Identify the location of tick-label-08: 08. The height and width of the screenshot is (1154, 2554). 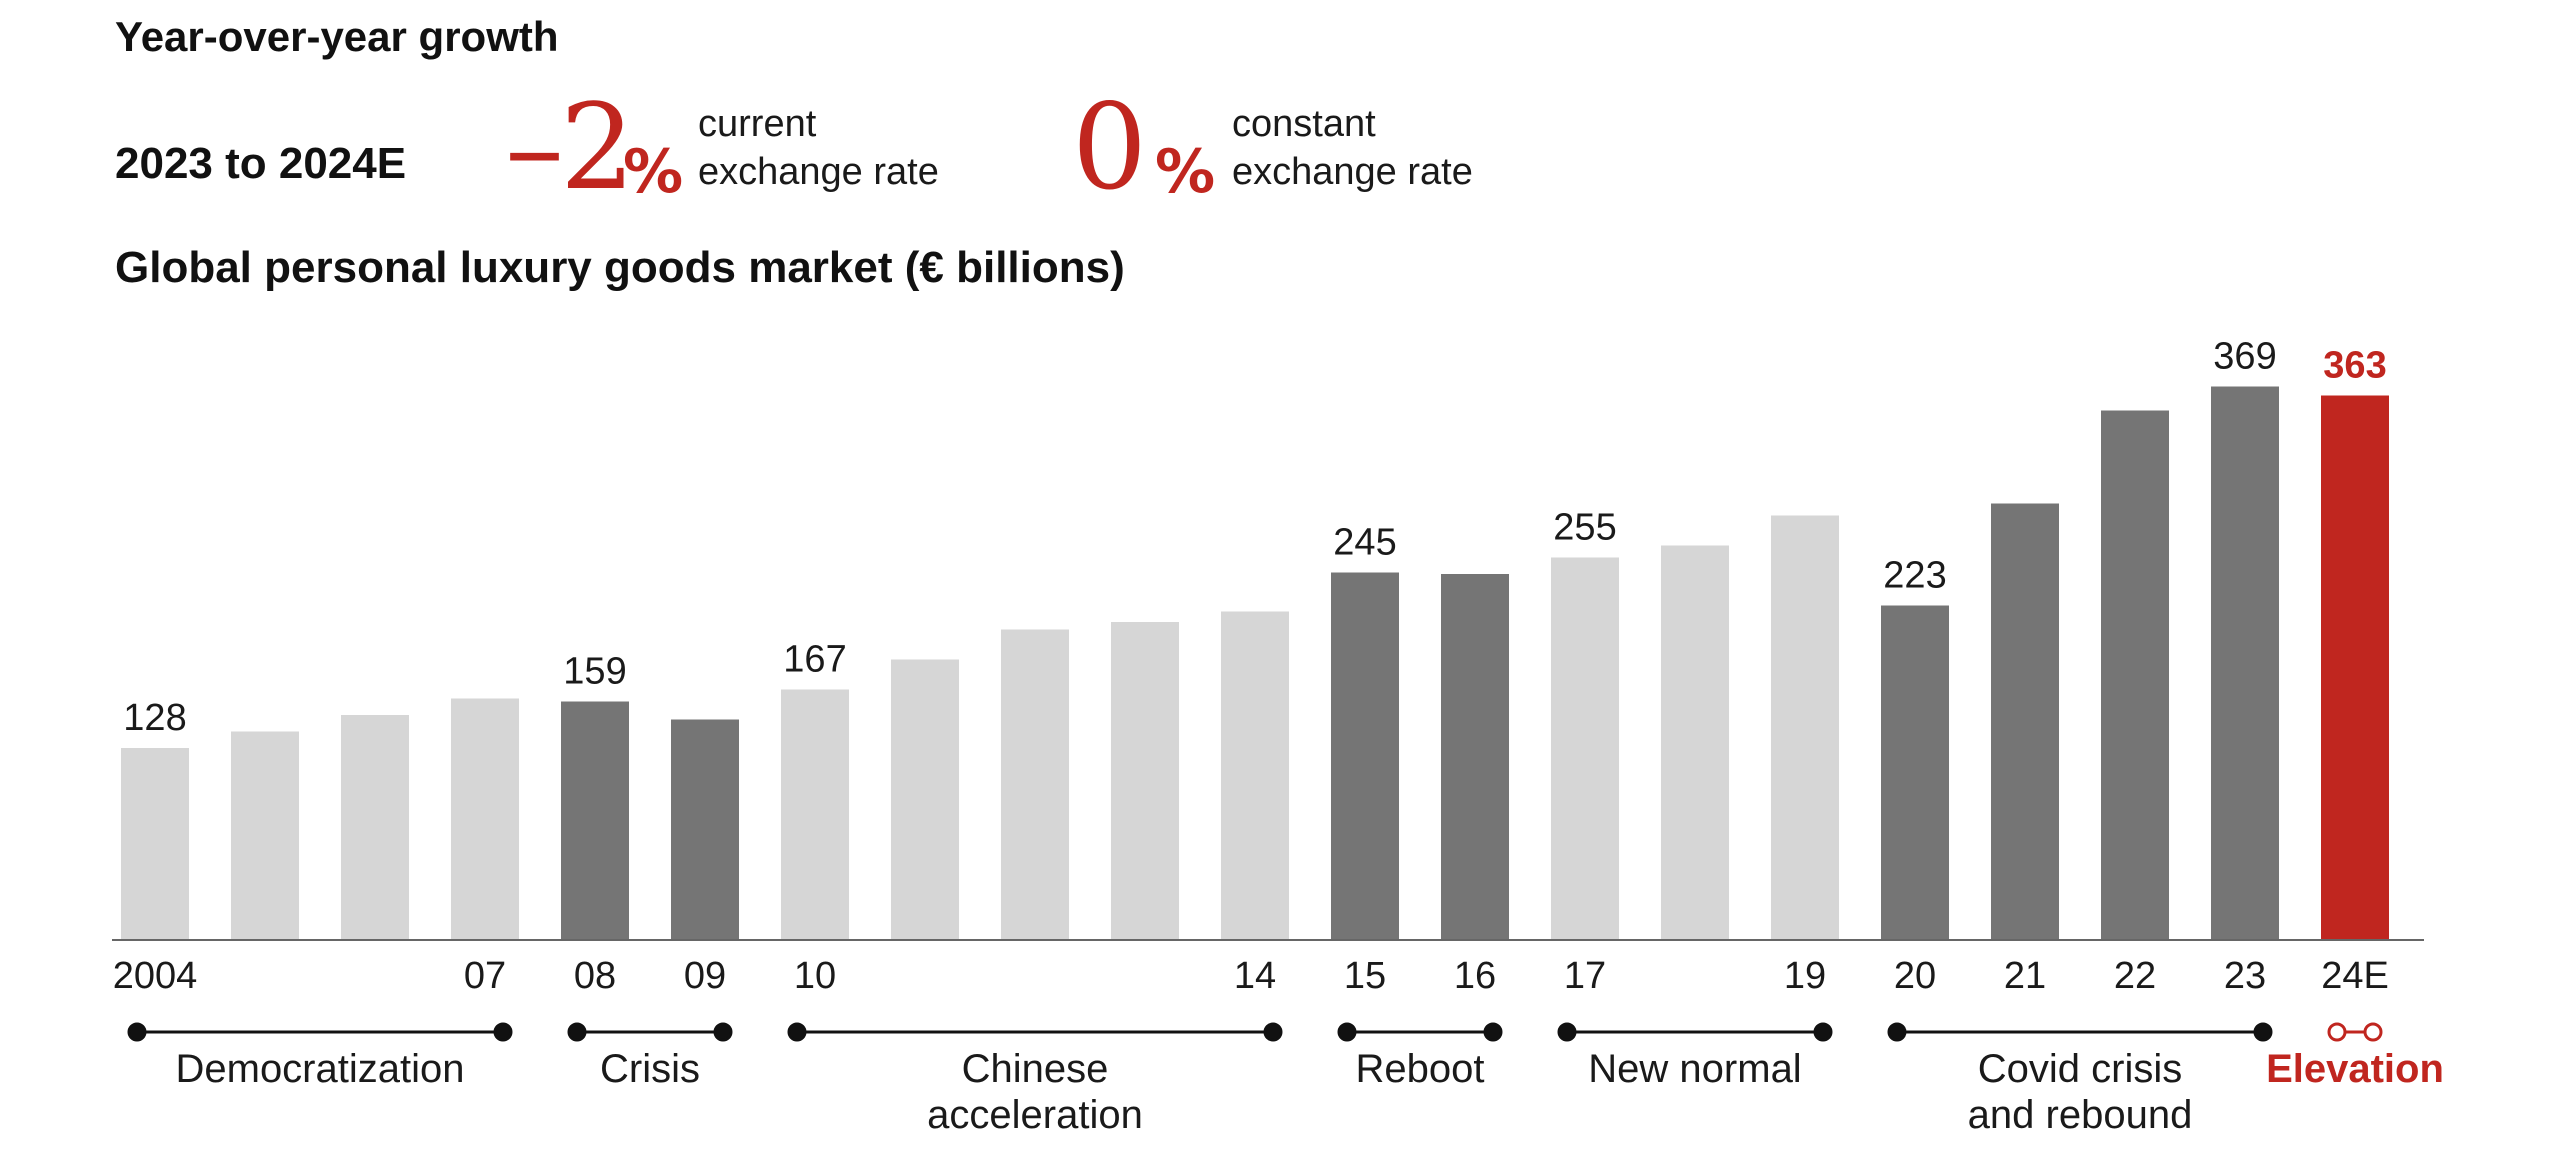
(595, 976).